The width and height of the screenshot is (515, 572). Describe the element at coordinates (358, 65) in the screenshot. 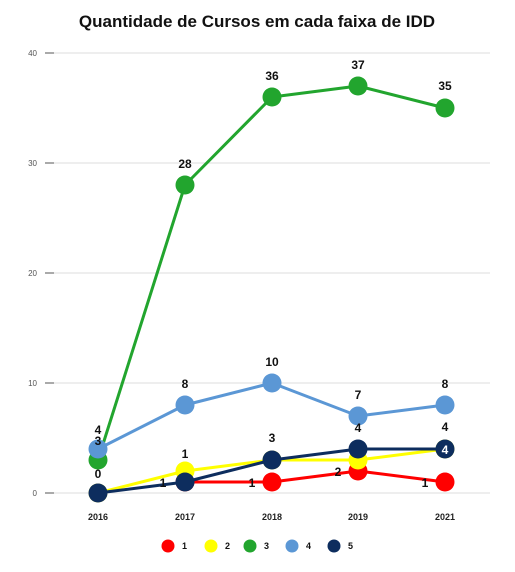

I see `data-label: 37` at that location.